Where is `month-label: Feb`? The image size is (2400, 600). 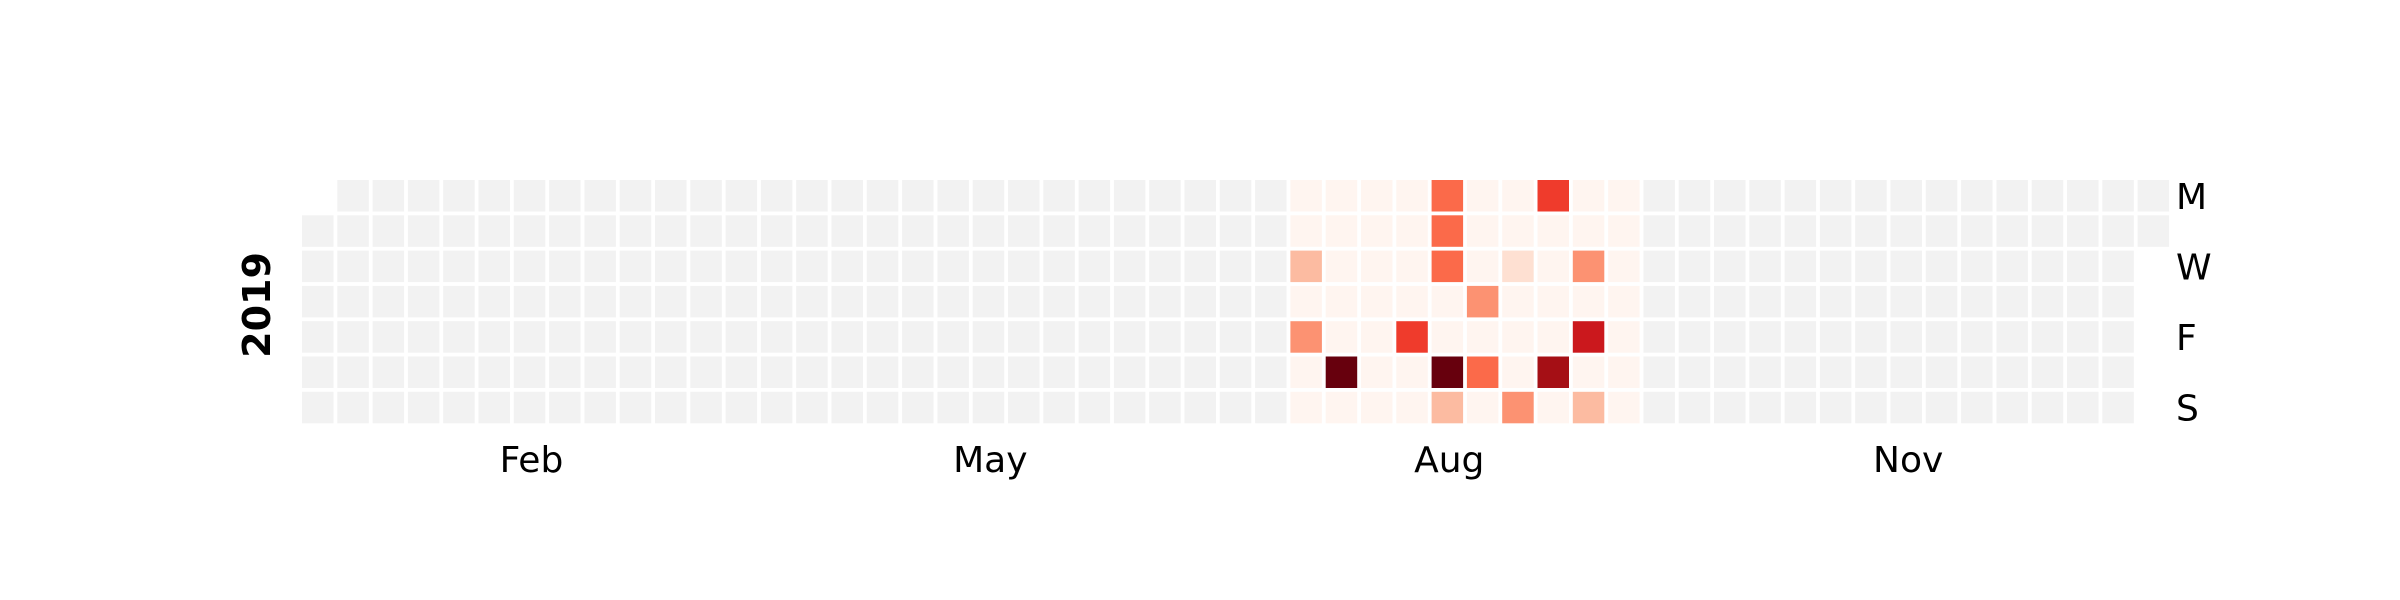 month-label: Feb is located at coordinates (532, 460).